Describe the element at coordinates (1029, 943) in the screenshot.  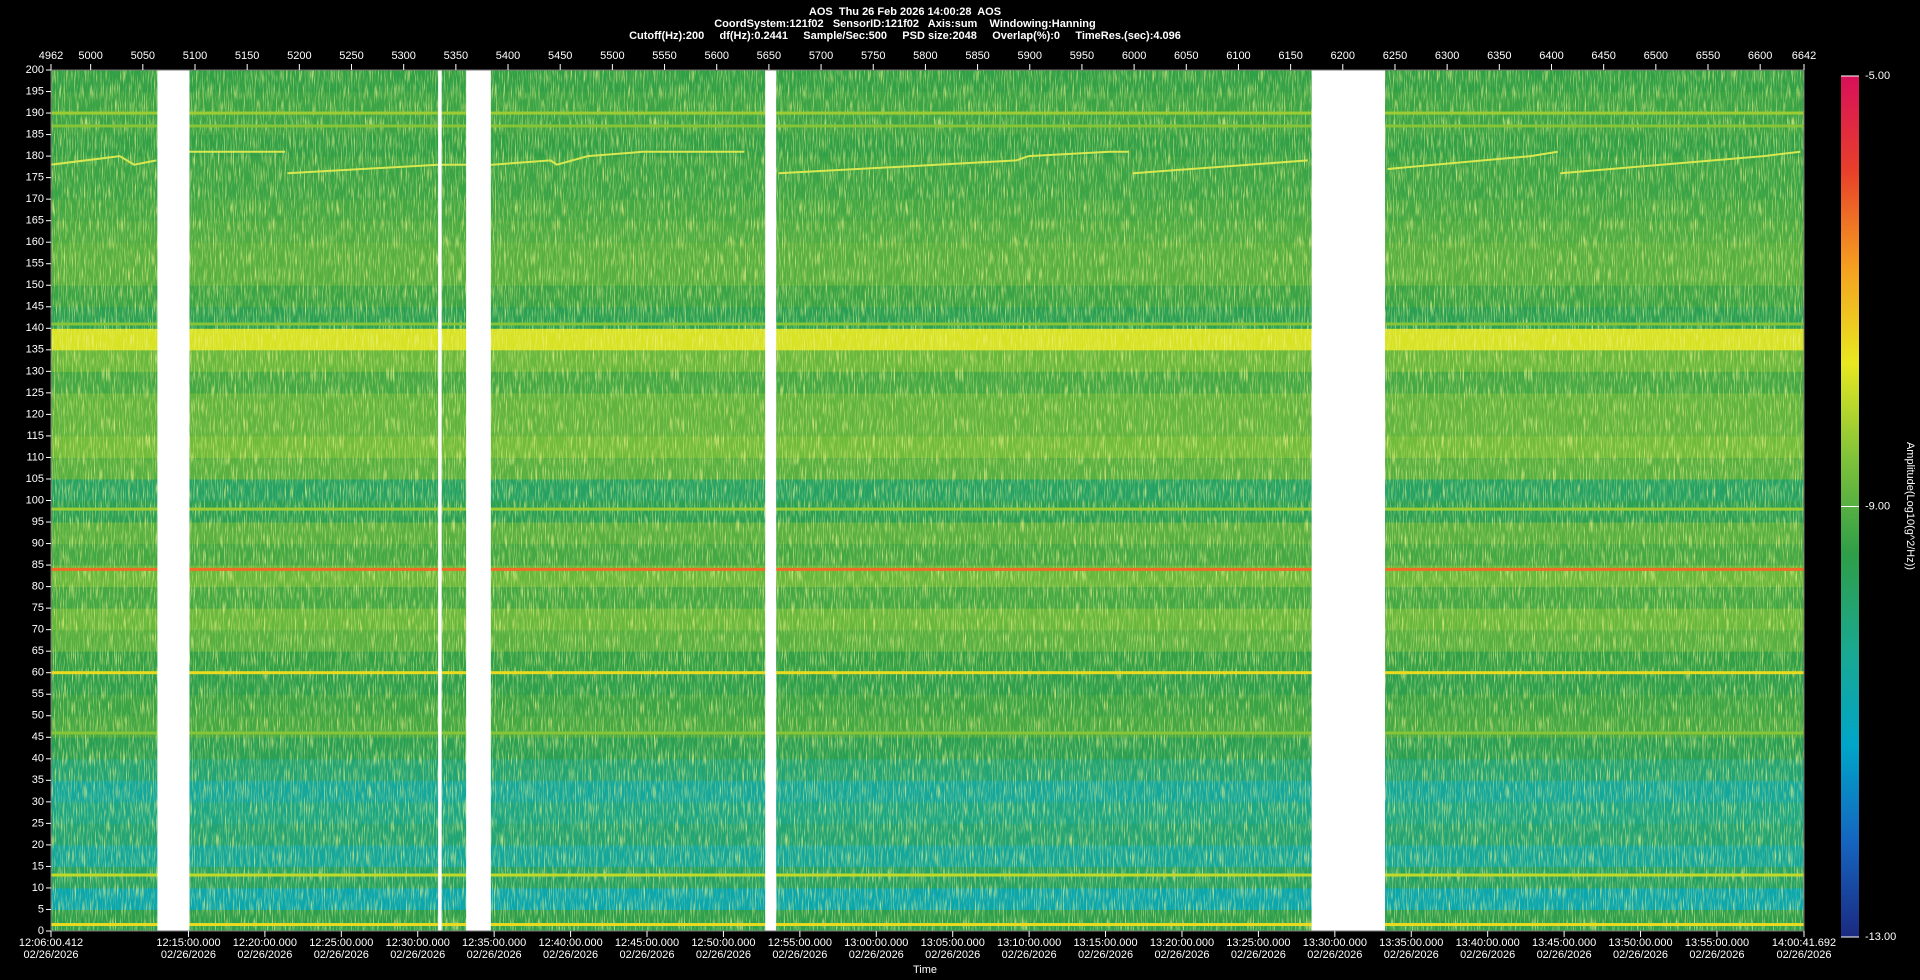
I see `x-tick-label: 13:10:00.000` at that location.